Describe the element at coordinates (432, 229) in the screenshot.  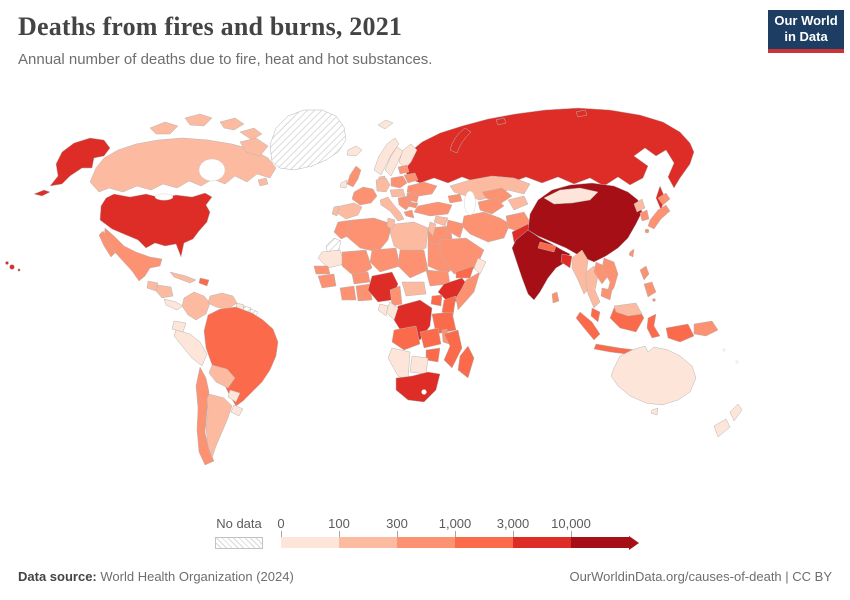
I see `country-israel_jordan` at that location.